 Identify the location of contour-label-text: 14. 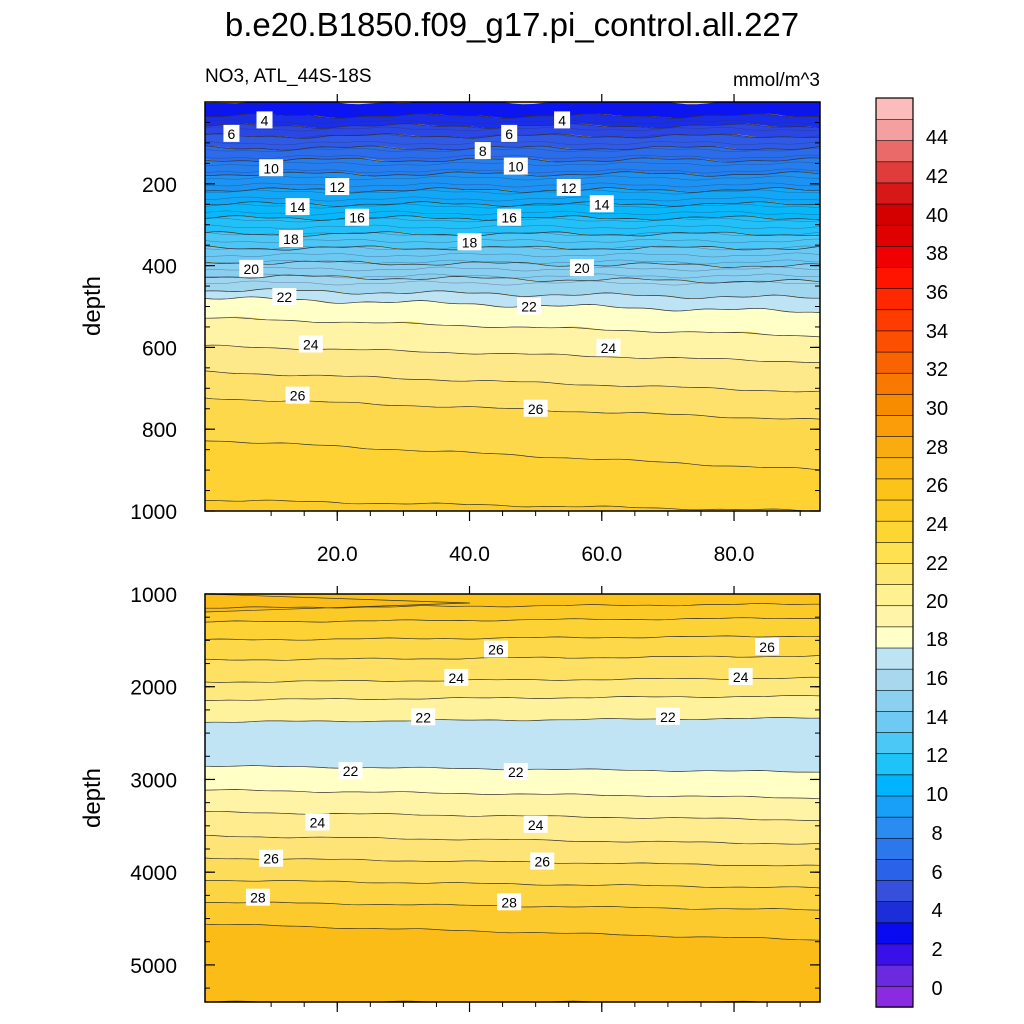
(298, 207).